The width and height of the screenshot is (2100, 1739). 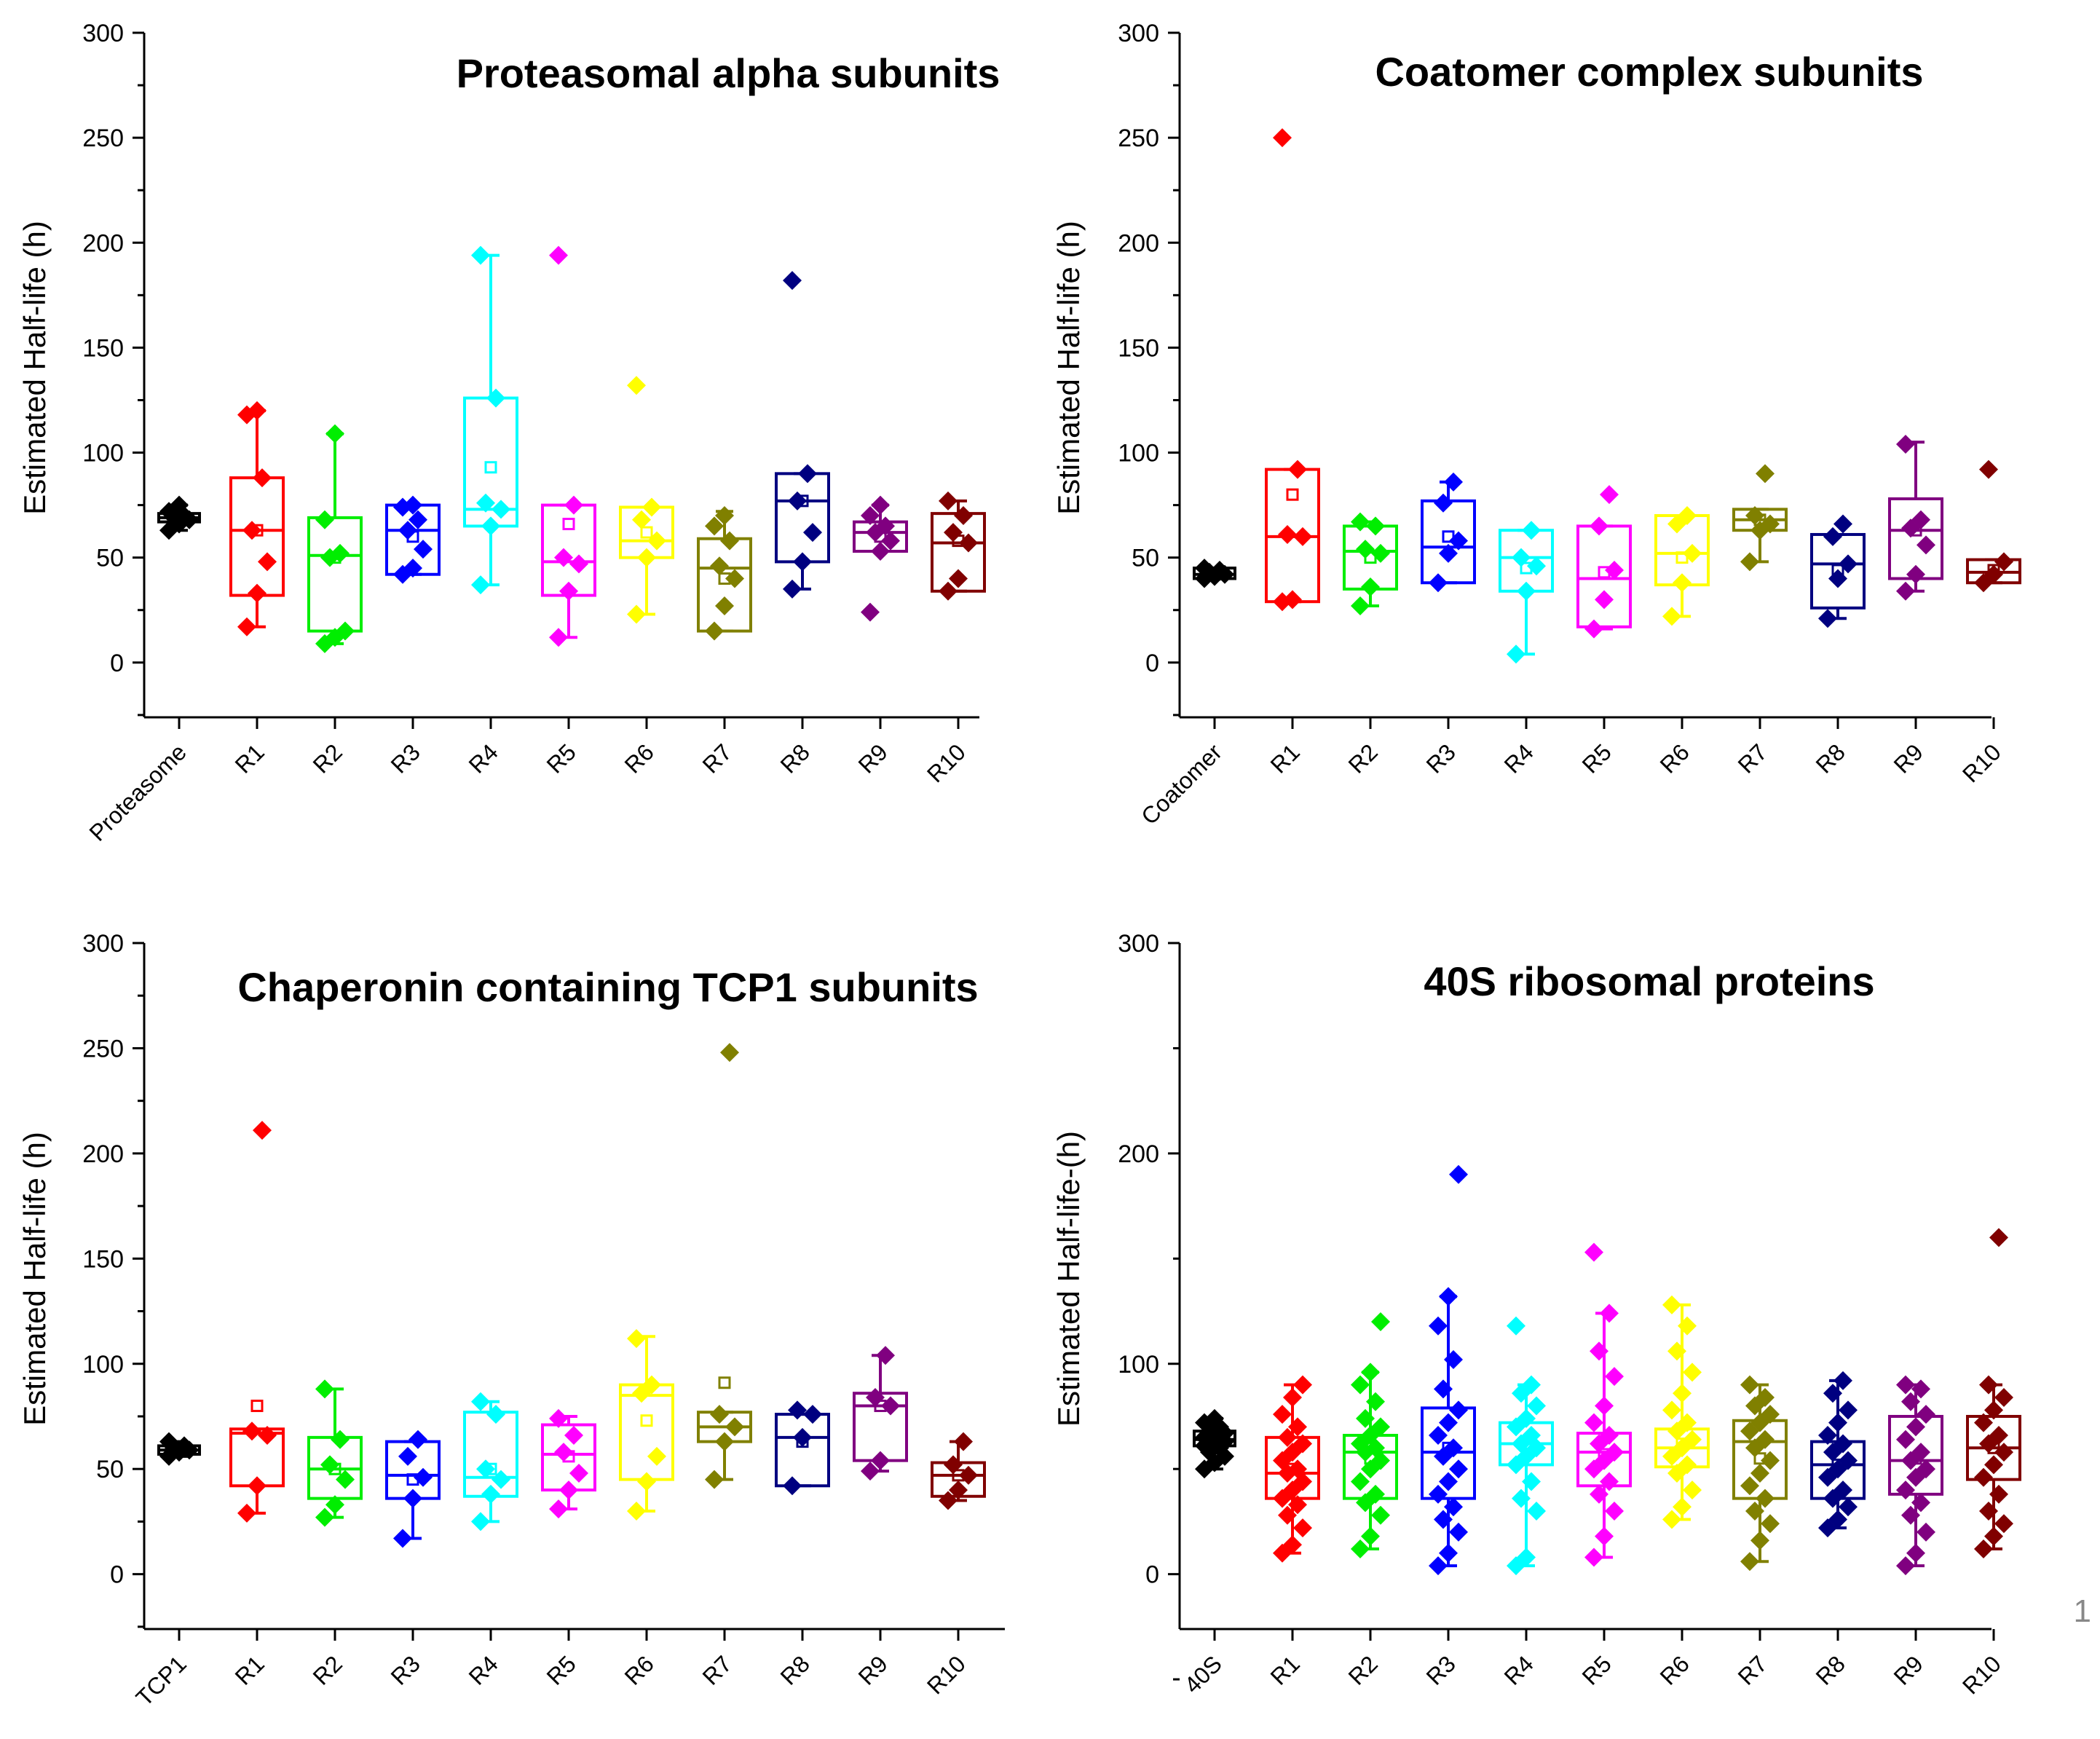 I want to click on x-tick-label: Coatomer, so click(x=1181, y=783).